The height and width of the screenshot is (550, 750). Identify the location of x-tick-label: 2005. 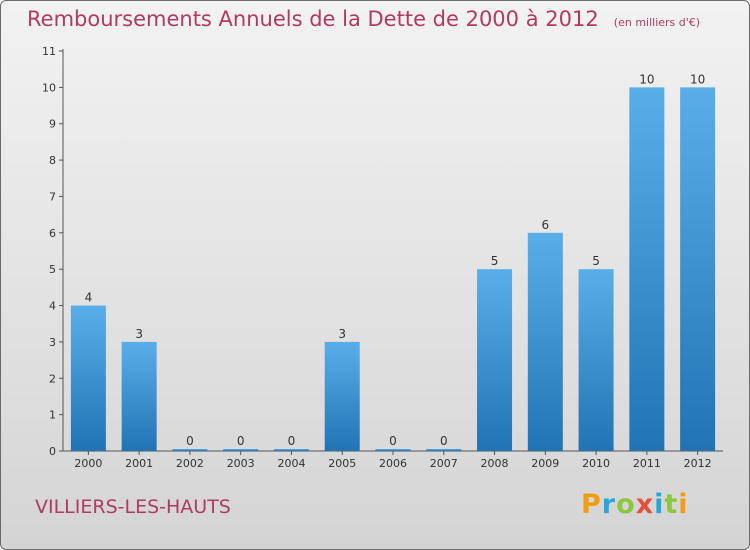
(342, 463).